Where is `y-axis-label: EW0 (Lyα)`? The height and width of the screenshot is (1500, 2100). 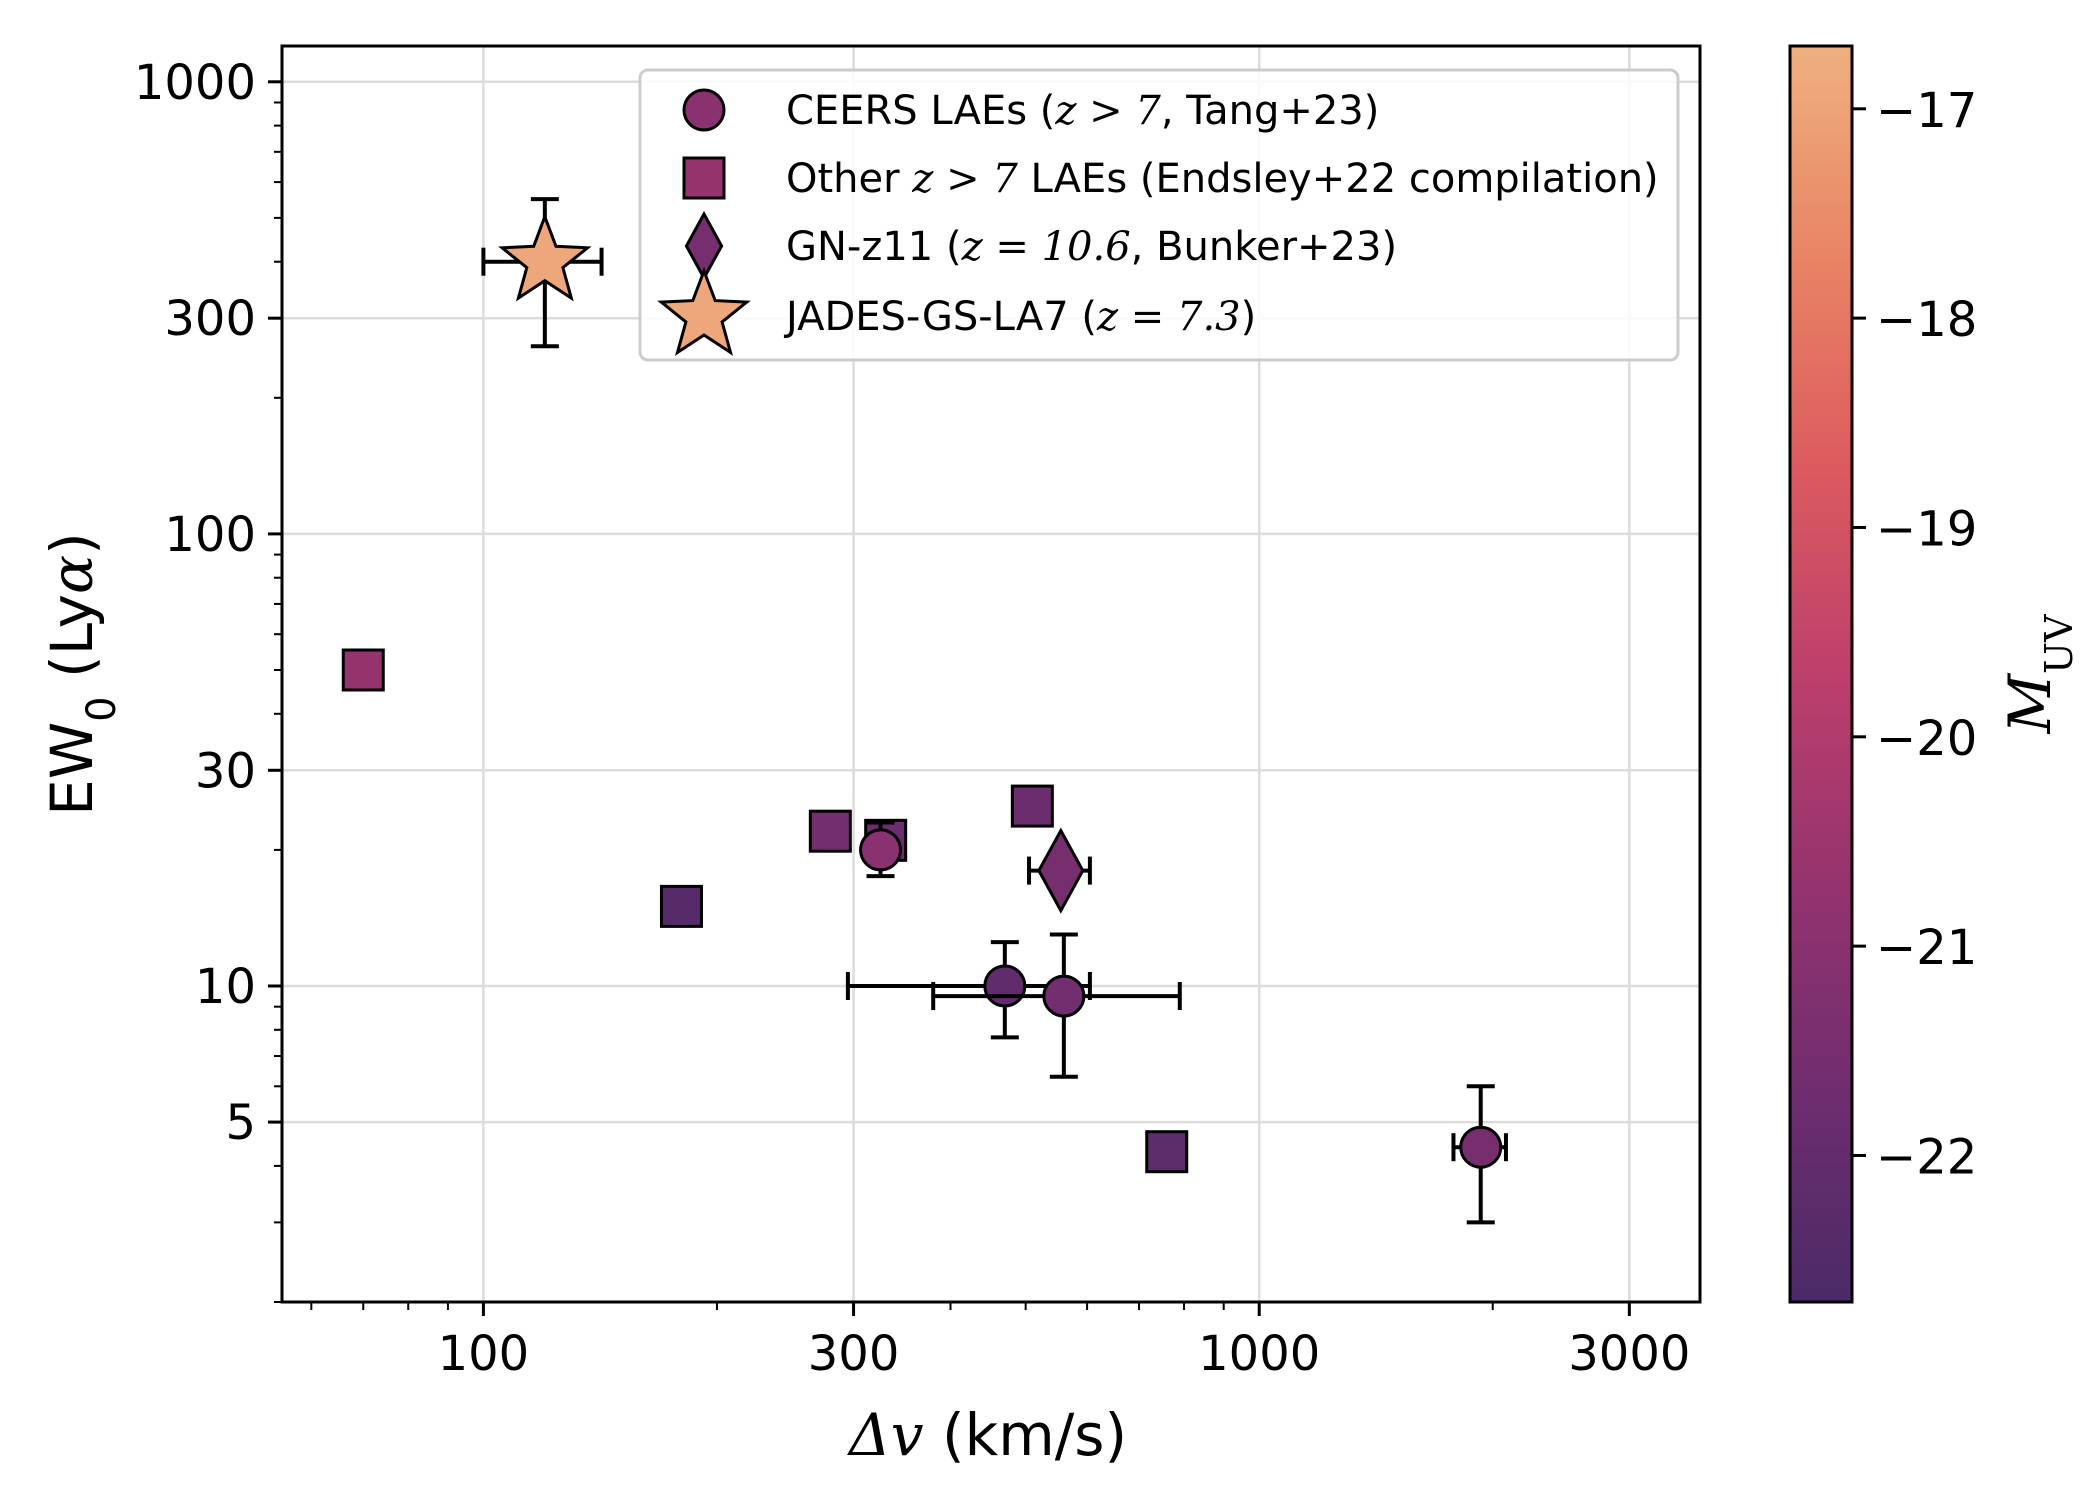
y-axis-label: EW0 (Lyα) is located at coordinates (81, 674).